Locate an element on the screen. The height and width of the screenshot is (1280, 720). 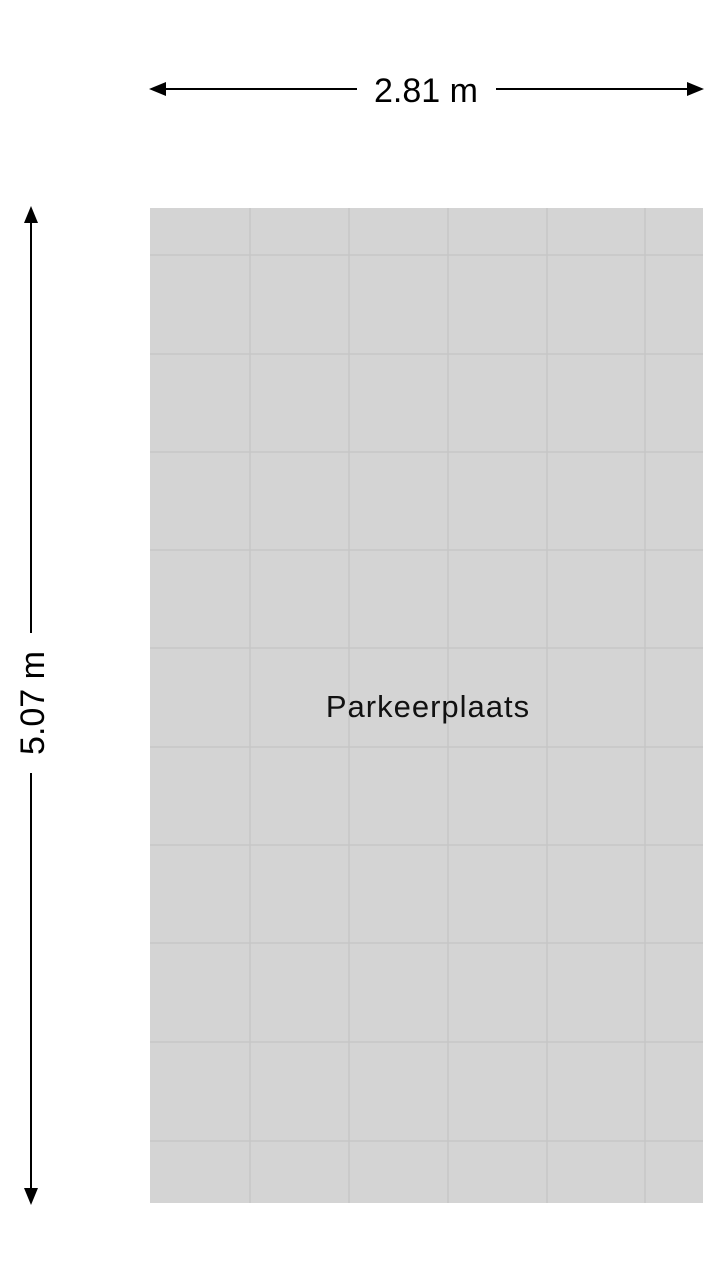
width-label: 2.81 m is located at coordinates (426, 91).